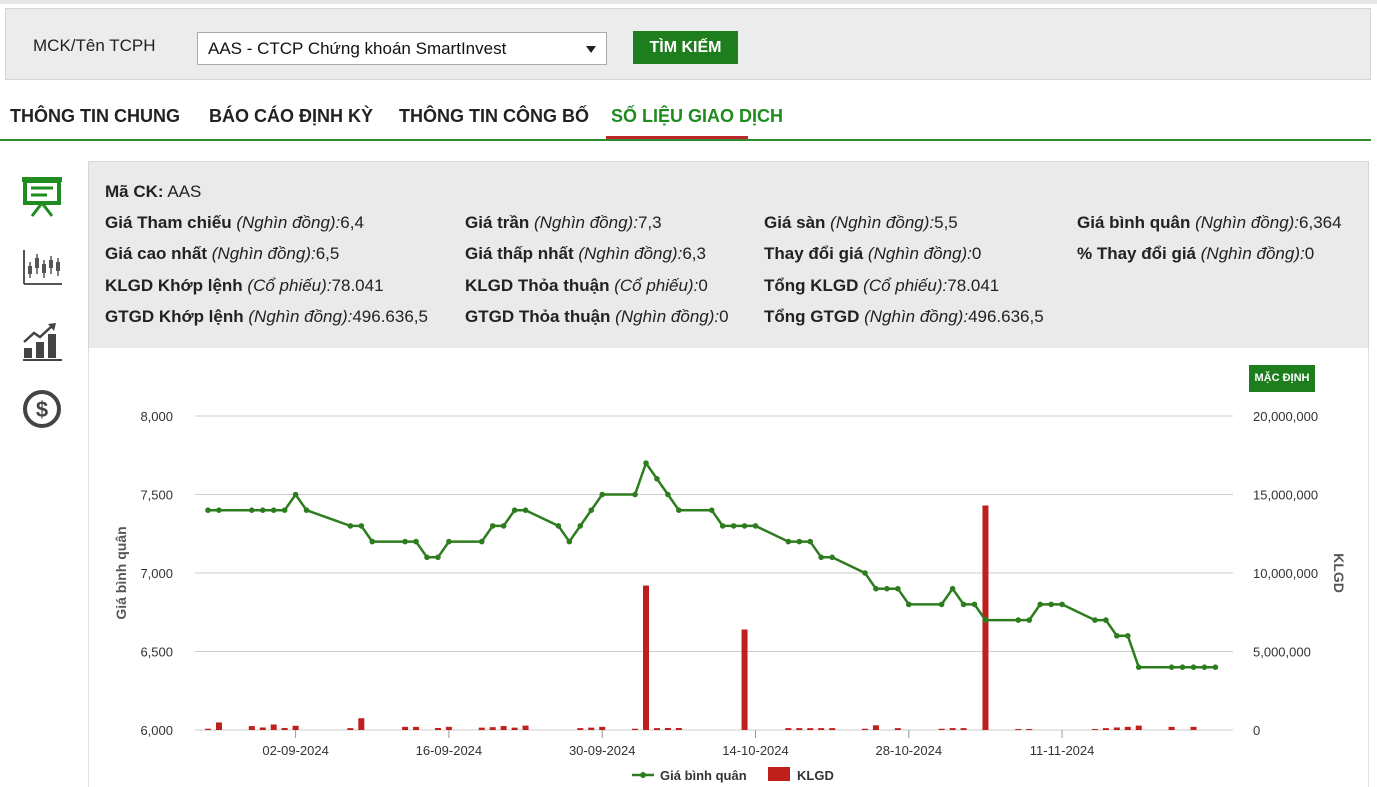 The height and width of the screenshot is (787, 1377). I want to click on tab-trading-data: SỐ LIỆU GIAO DỊCH, so click(697, 116).